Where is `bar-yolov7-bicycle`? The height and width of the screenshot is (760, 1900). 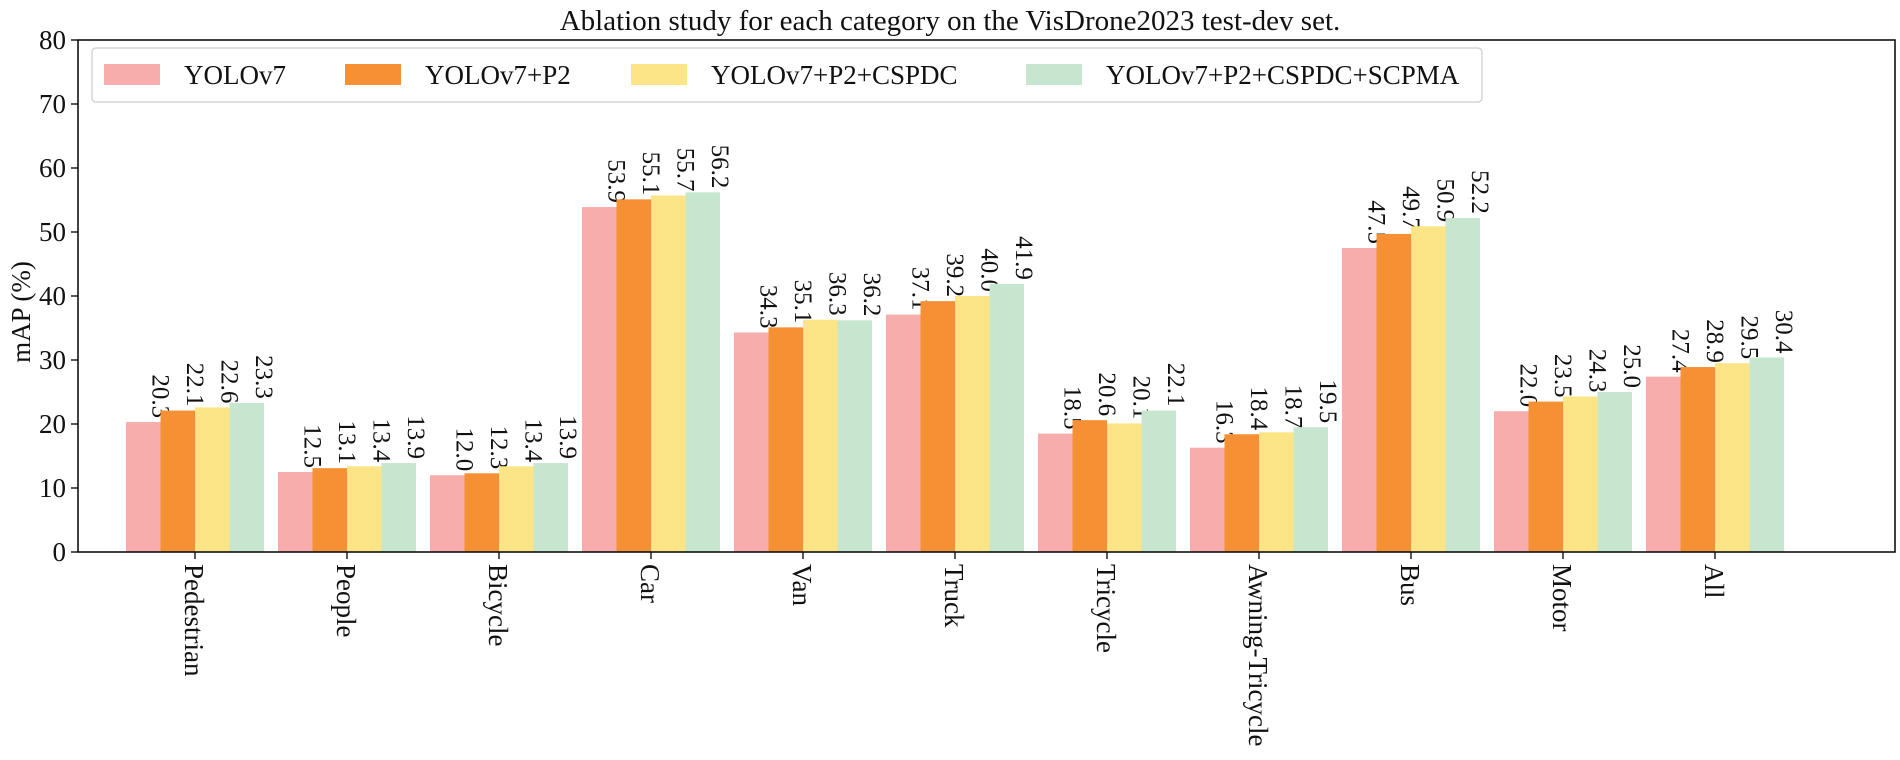
bar-yolov7-bicycle is located at coordinates (447, 513).